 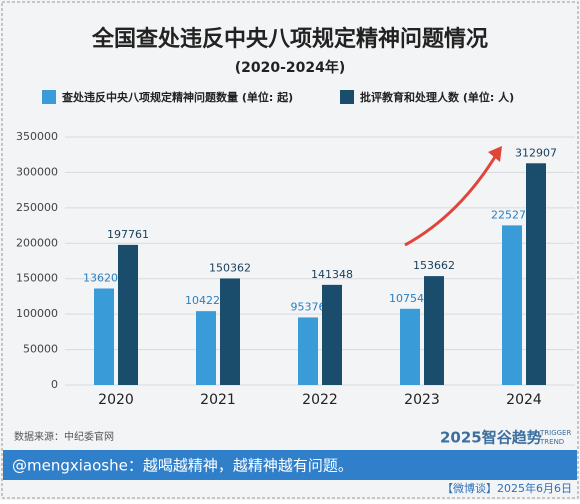 I want to click on y-tick-label: 300000, so click(x=37, y=171).